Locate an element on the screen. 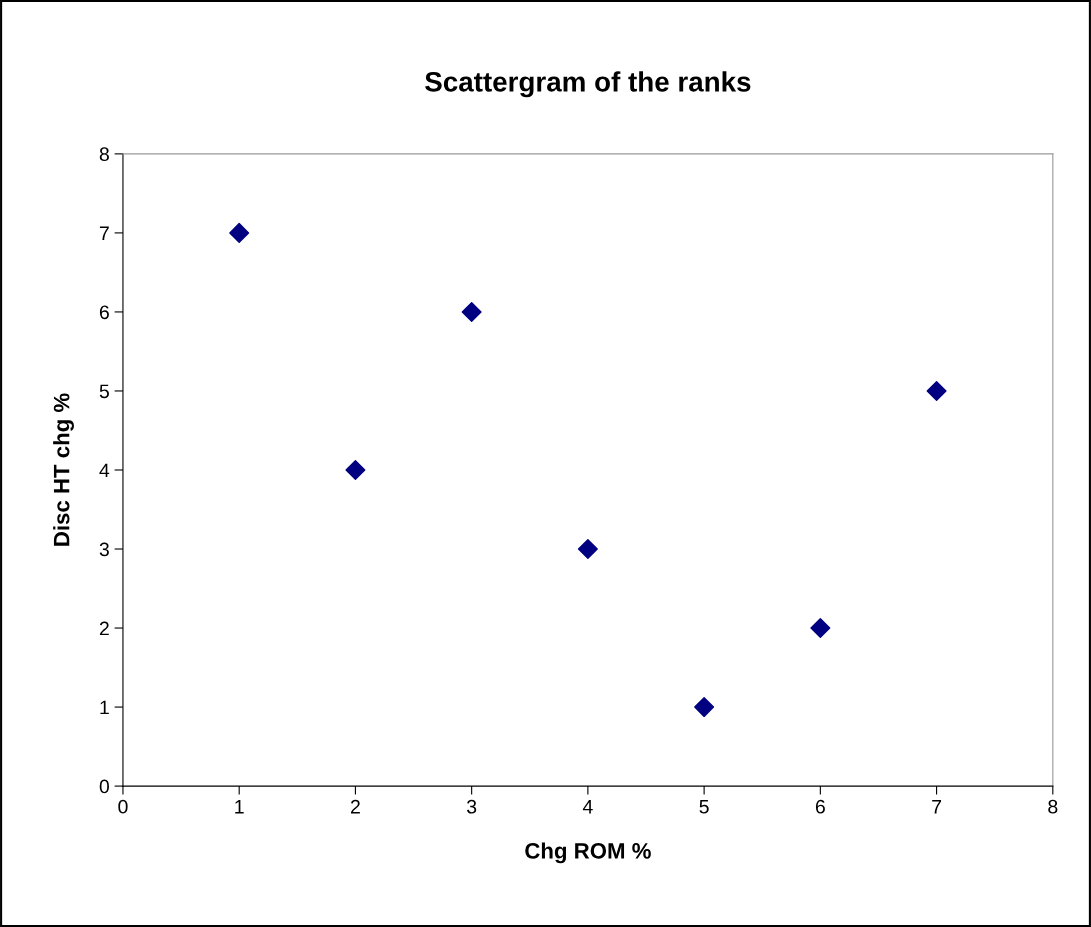 This screenshot has height=927, width=1091. y-tick-label: 7 is located at coordinates (104, 233).